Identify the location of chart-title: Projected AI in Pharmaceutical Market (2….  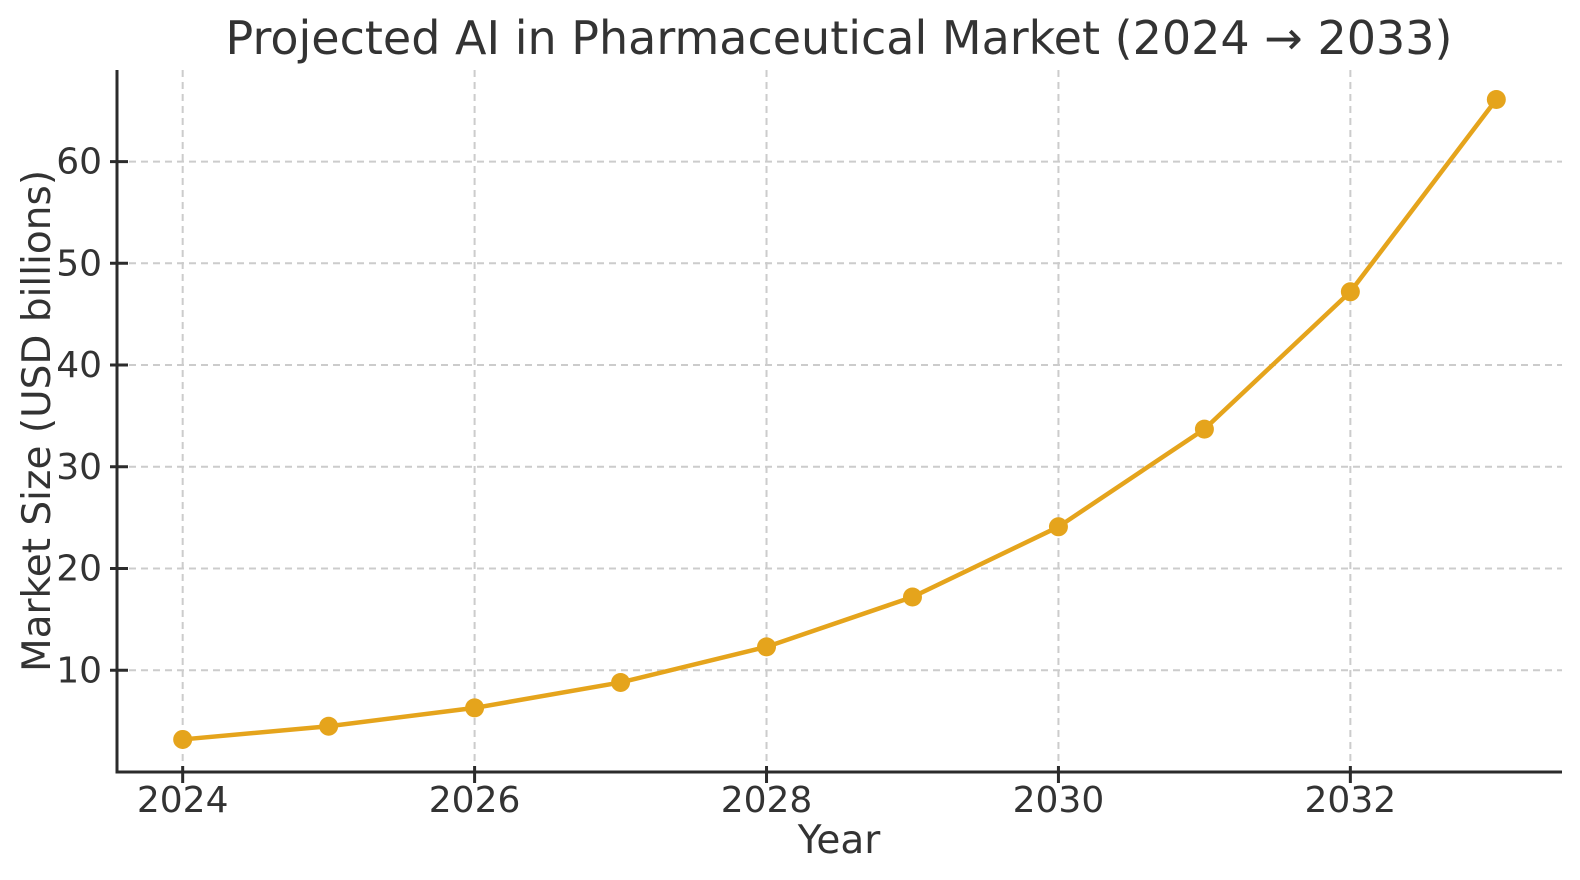
(839, 38).